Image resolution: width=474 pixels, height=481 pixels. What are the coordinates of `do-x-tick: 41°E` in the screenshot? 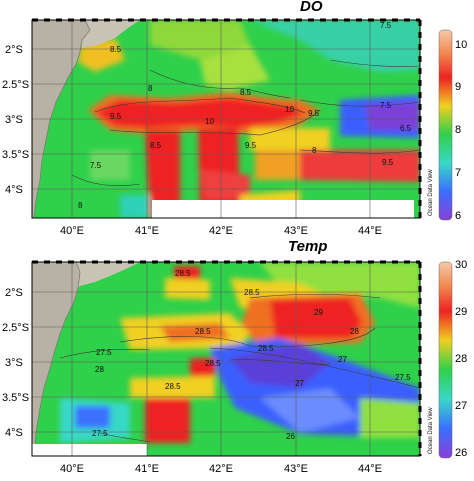 It's located at (147, 231).